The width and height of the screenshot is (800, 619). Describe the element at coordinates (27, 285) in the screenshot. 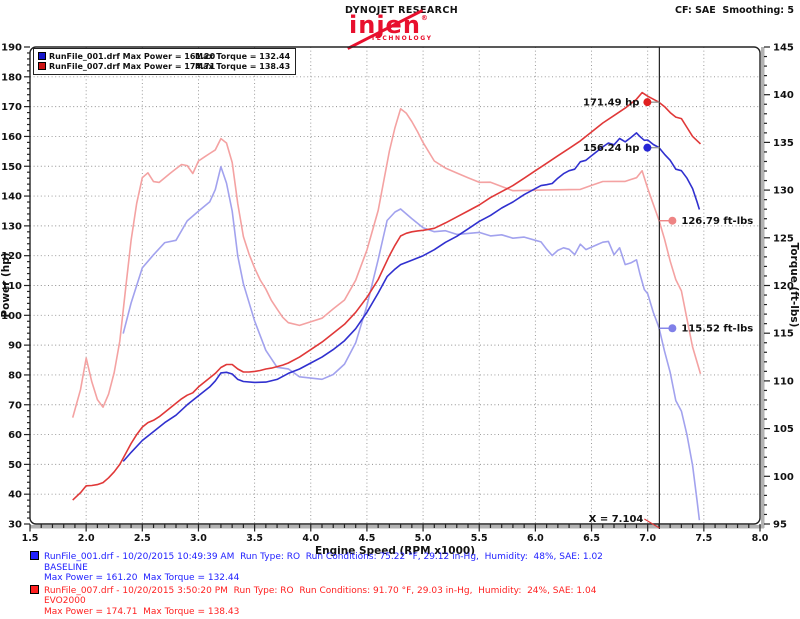

I see `left-axis-ticks` at that location.